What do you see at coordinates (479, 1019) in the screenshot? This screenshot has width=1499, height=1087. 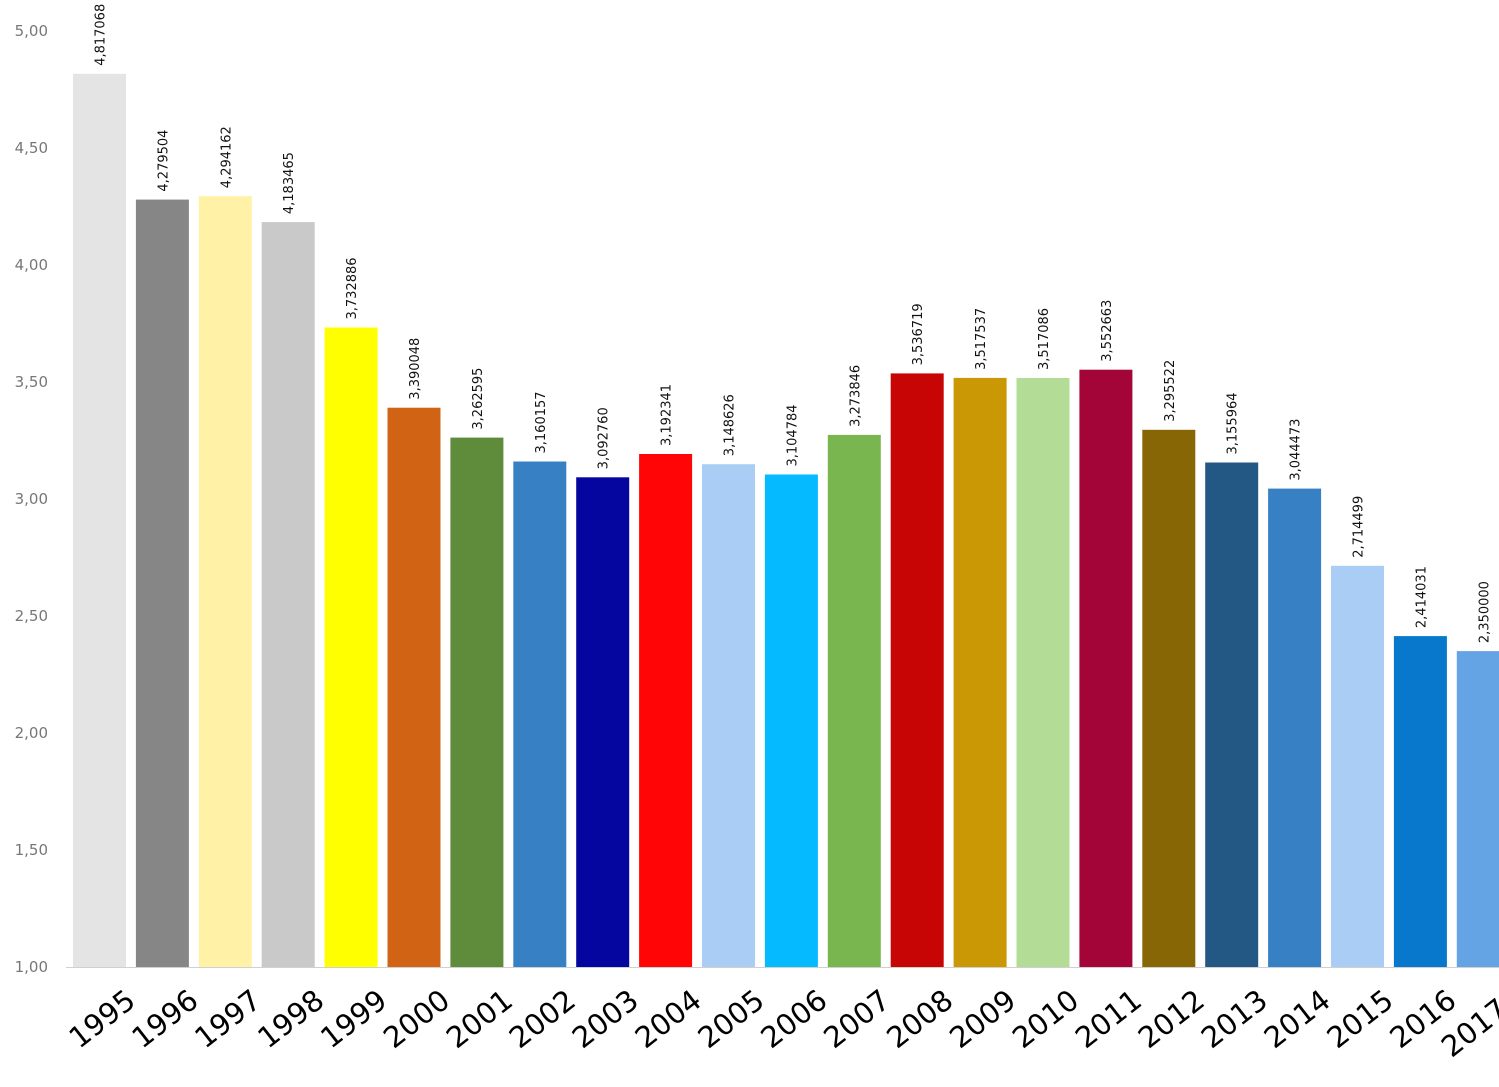 I see `x-tick-label: 2001` at bounding box center [479, 1019].